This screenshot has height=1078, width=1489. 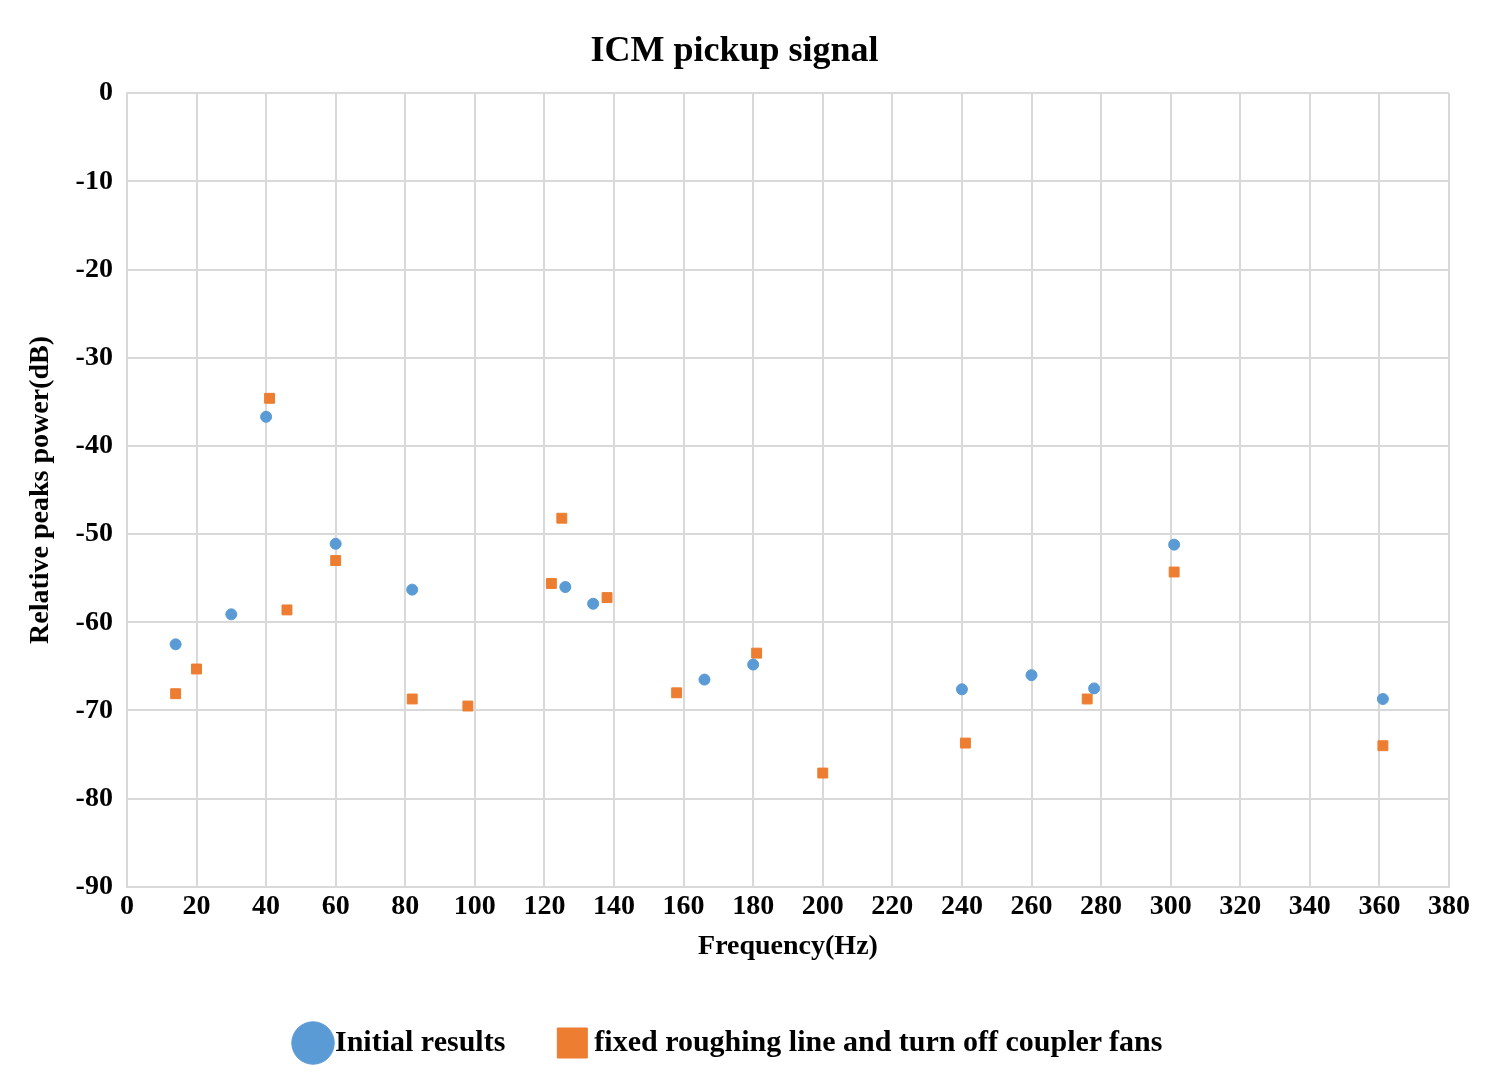 What do you see at coordinates (734, 48) in the screenshot?
I see `chart-title: ICM pickup signal` at bounding box center [734, 48].